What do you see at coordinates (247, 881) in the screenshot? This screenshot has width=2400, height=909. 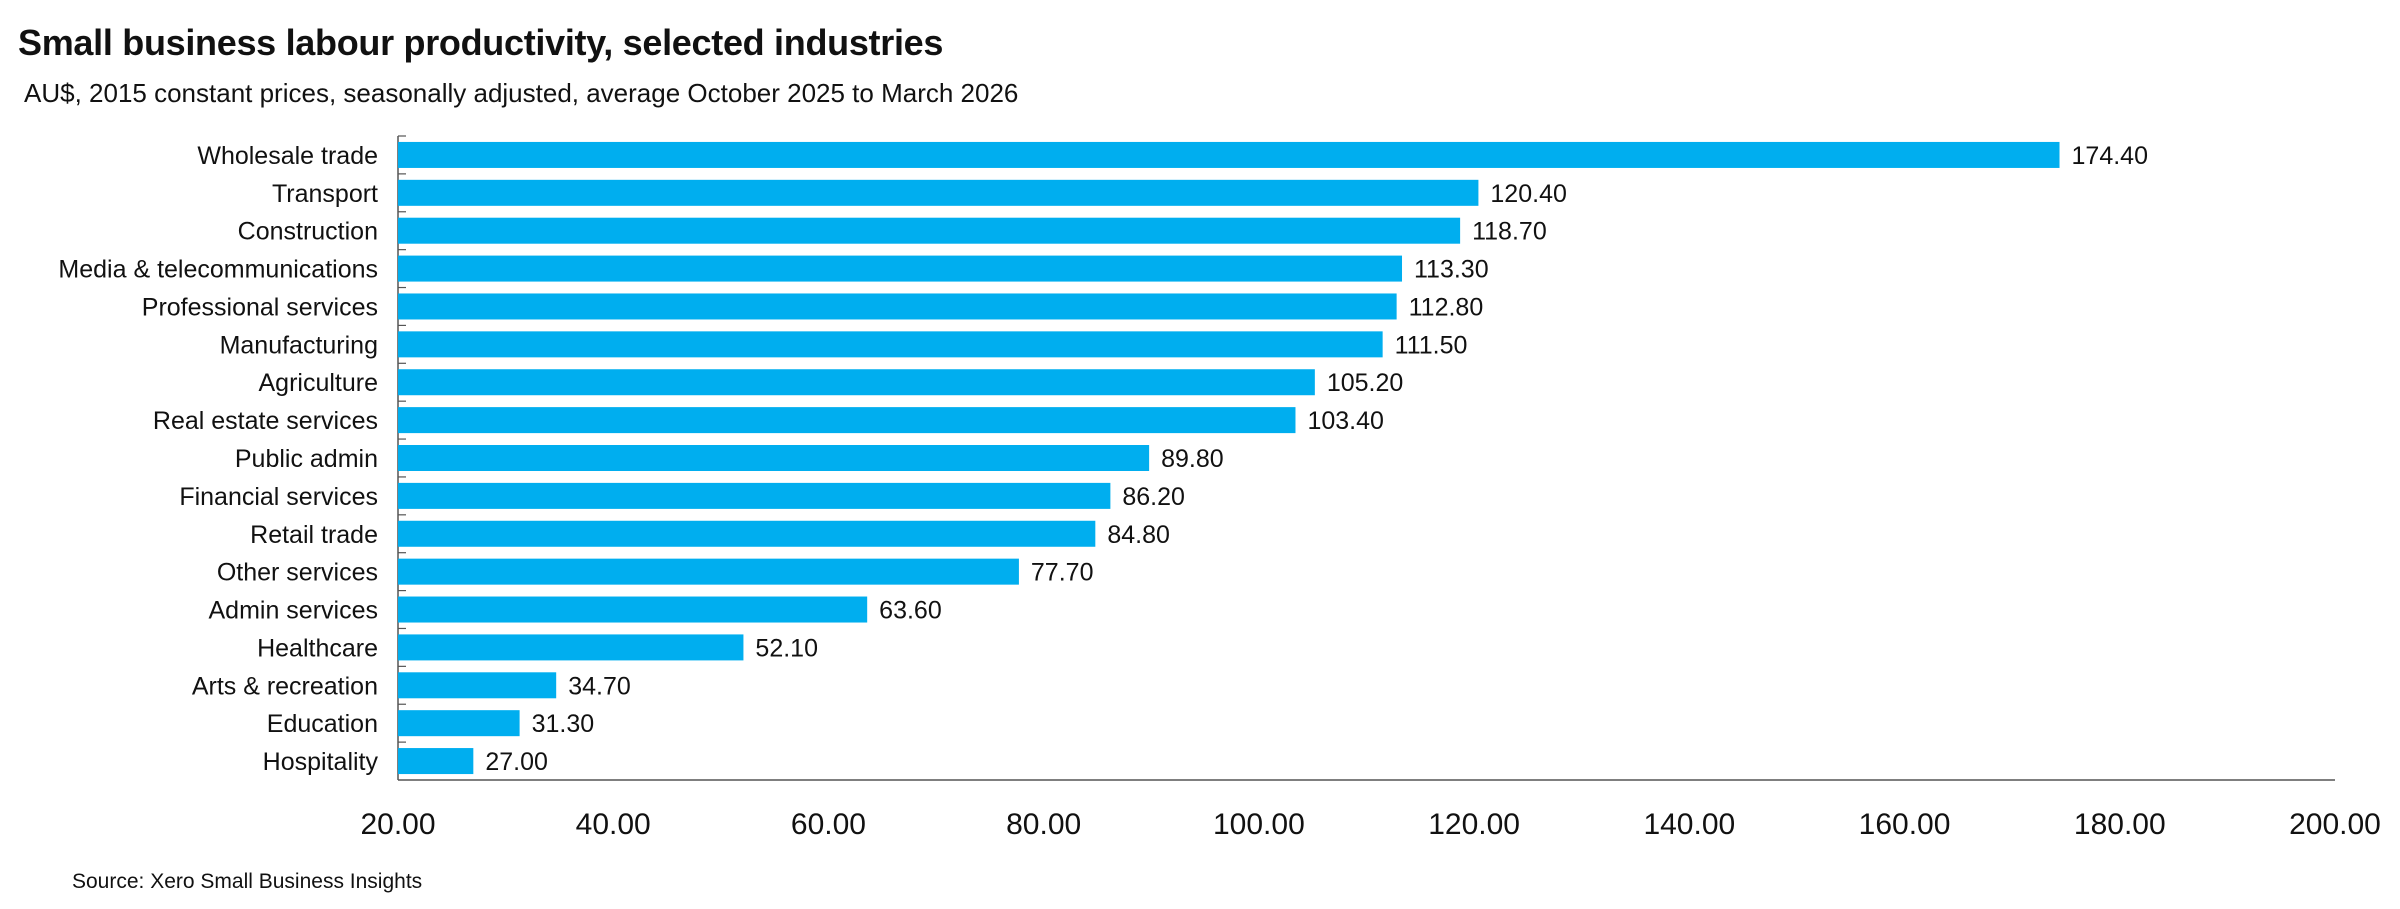 I see `source-note: Source: Xero Small Business Insights` at bounding box center [247, 881].